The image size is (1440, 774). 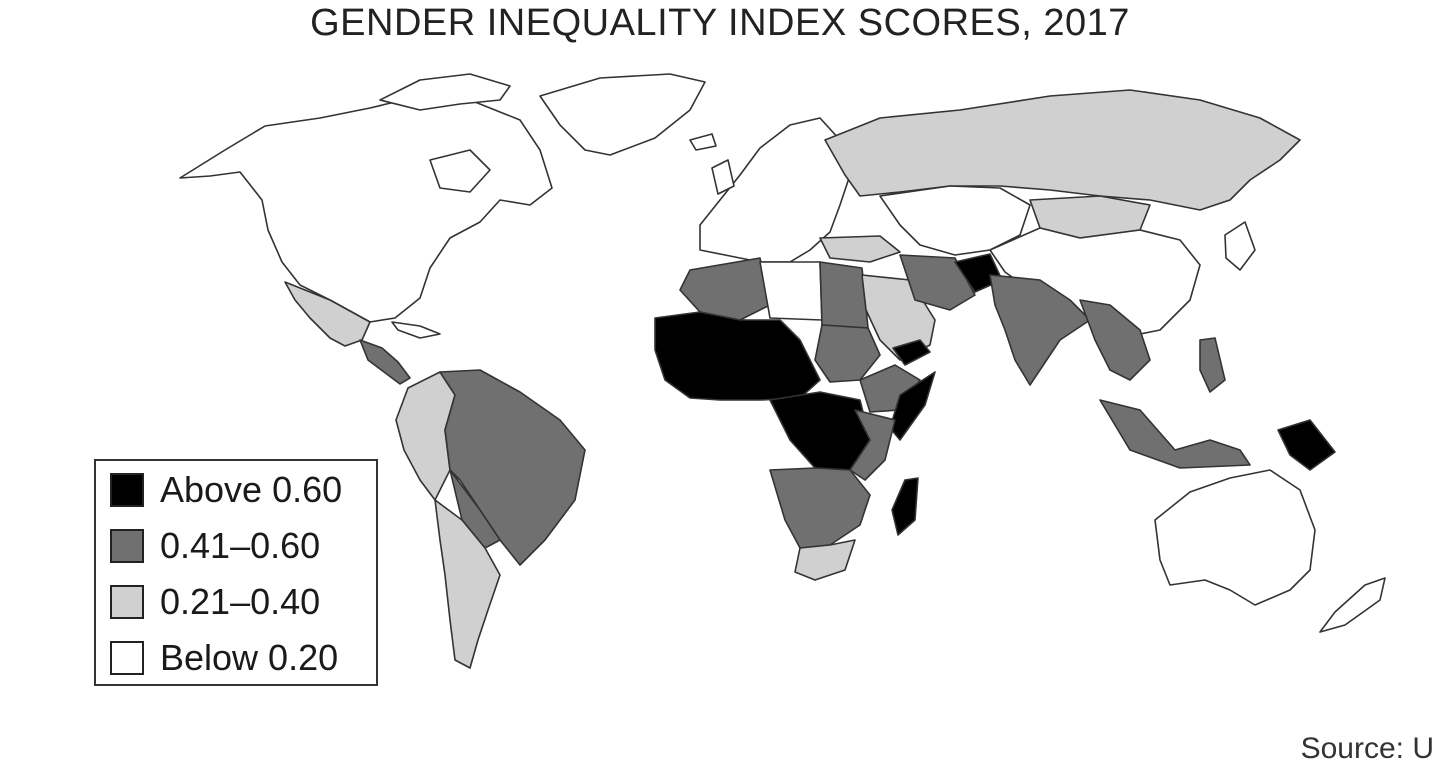 What do you see at coordinates (1175, 434) in the screenshot?
I see `region-indonesia` at bounding box center [1175, 434].